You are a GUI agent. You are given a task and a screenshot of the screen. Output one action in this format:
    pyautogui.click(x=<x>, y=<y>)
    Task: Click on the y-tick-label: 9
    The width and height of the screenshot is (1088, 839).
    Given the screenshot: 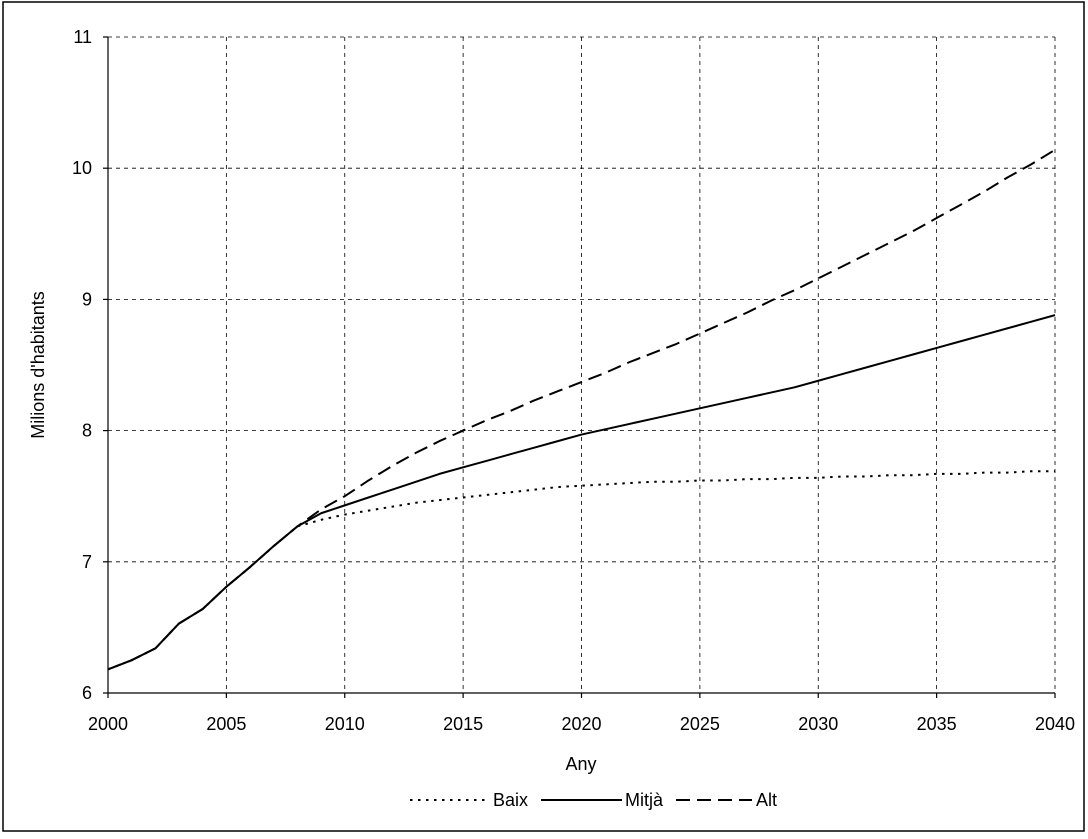 What is the action you would take?
    pyautogui.click(x=87, y=299)
    